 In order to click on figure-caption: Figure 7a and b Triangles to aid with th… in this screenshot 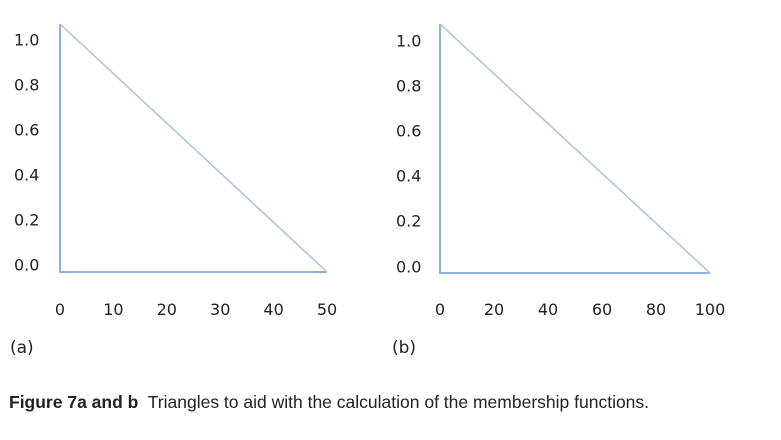, I will do `click(329, 402)`.